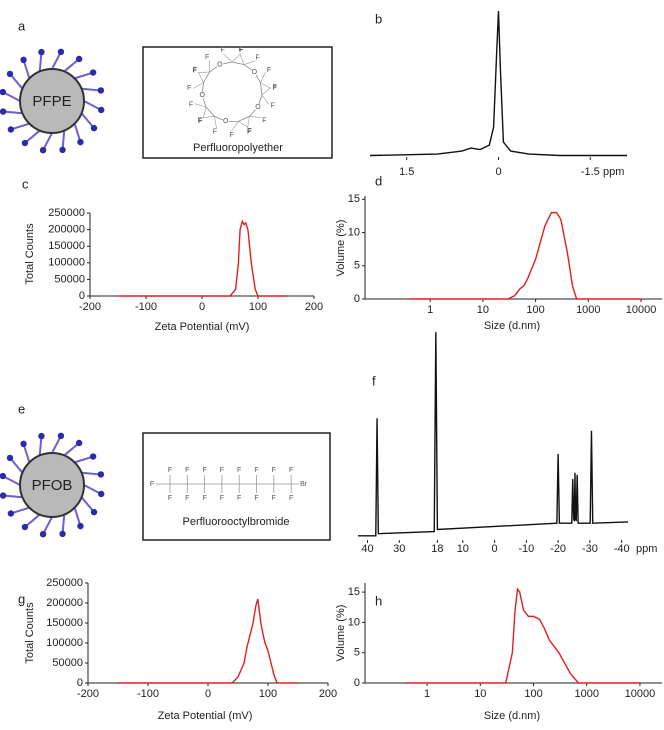 Image resolution: width=664 pixels, height=730 pixels. Describe the element at coordinates (512, 716) in the screenshot. I see `x-axis-label: Size (d.nm)` at that location.